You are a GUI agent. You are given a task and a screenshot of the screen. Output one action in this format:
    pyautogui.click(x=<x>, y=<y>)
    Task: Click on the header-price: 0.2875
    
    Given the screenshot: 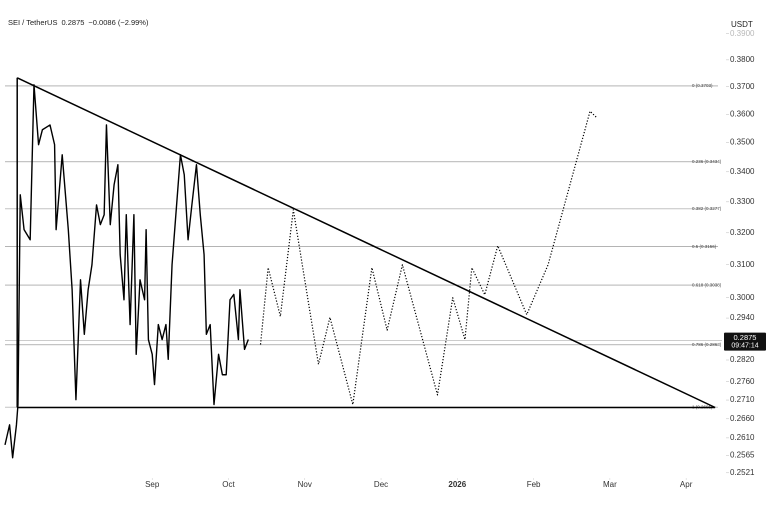 What is the action you would take?
    pyautogui.click(x=72, y=22)
    